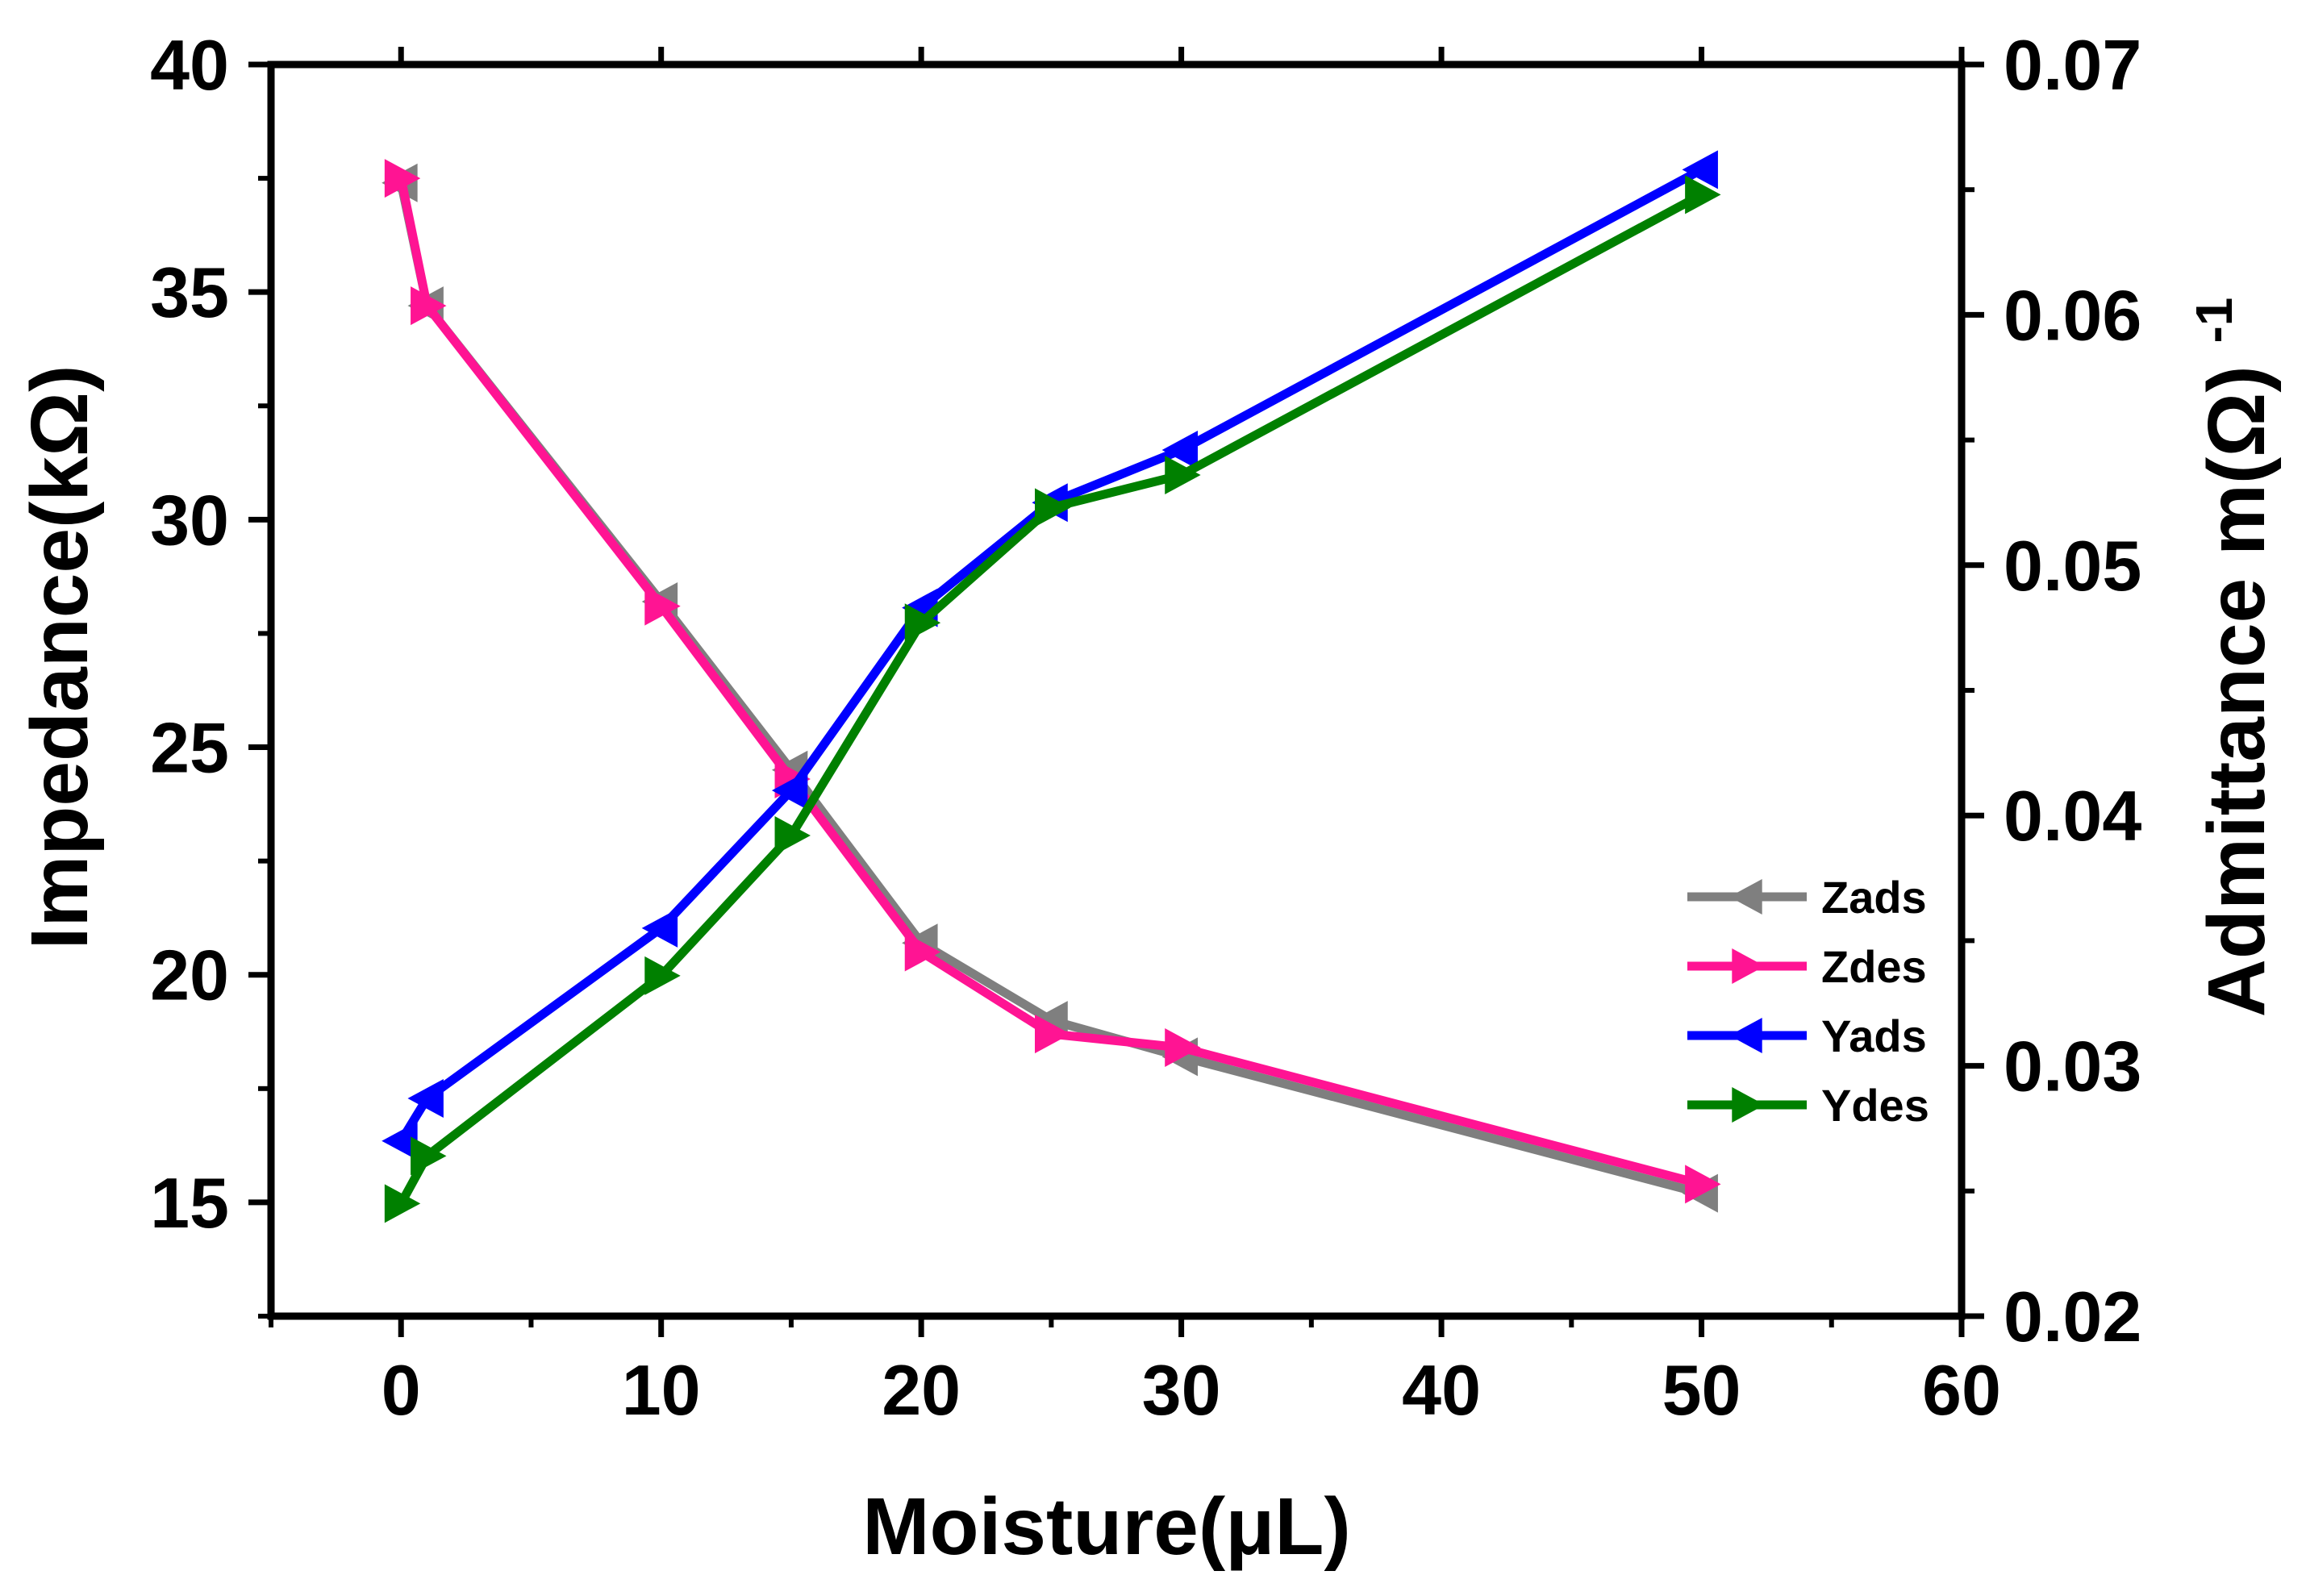  What do you see at coordinates (2072, 315) in the screenshot?
I see `y-right-tick-label: 0.06` at bounding box center [2072, 315].